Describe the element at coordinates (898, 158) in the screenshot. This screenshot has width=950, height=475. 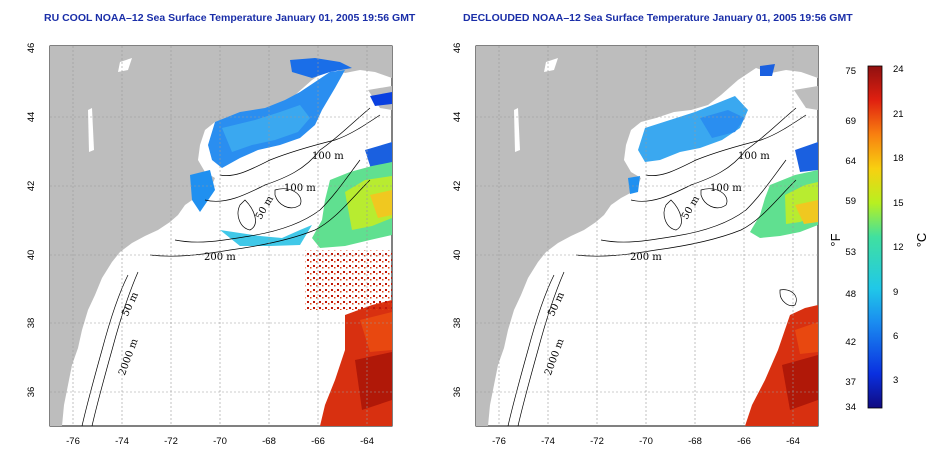
I see `c-tick-label: 18` at that location.